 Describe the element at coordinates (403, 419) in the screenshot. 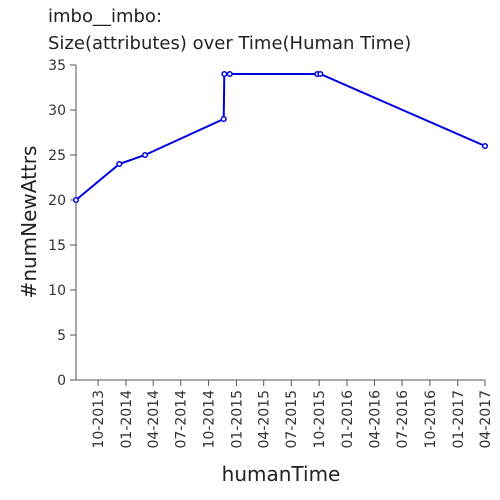

I see `x-tick-label: 07-2016` at that location.